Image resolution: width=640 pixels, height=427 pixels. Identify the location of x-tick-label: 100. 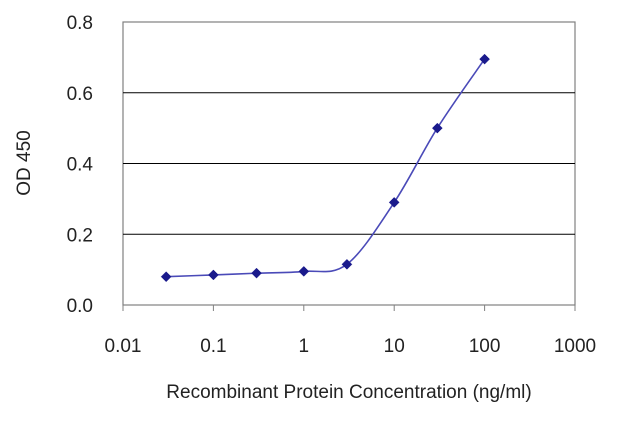
(485, 346).